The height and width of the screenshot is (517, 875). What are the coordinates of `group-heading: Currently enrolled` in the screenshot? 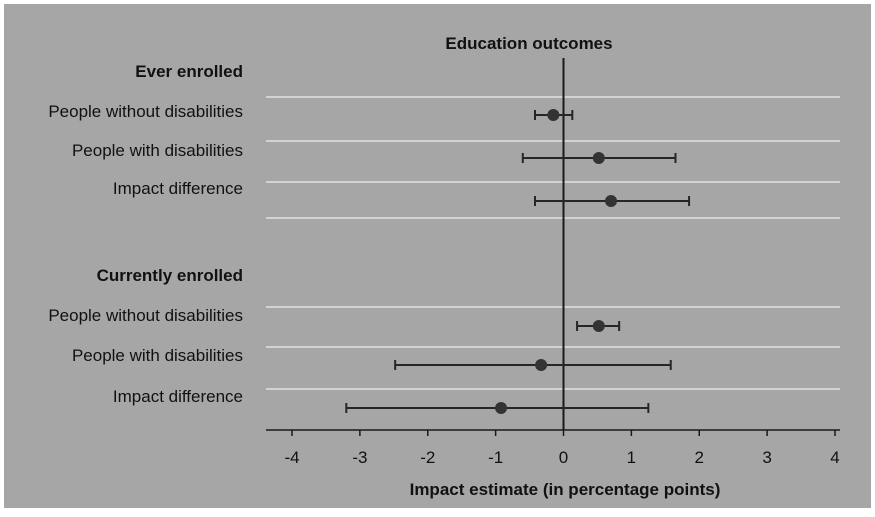 It's located at (170, 275).